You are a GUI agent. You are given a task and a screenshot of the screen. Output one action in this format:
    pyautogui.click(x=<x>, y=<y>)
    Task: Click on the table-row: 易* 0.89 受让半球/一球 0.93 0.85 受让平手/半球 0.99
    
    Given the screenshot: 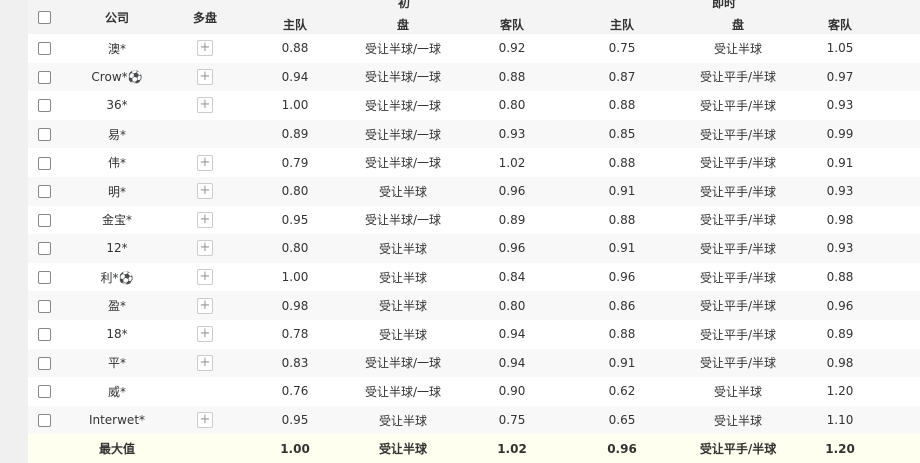 What is the action you would take?
    pyautogui.click(x=474, y=134)
    